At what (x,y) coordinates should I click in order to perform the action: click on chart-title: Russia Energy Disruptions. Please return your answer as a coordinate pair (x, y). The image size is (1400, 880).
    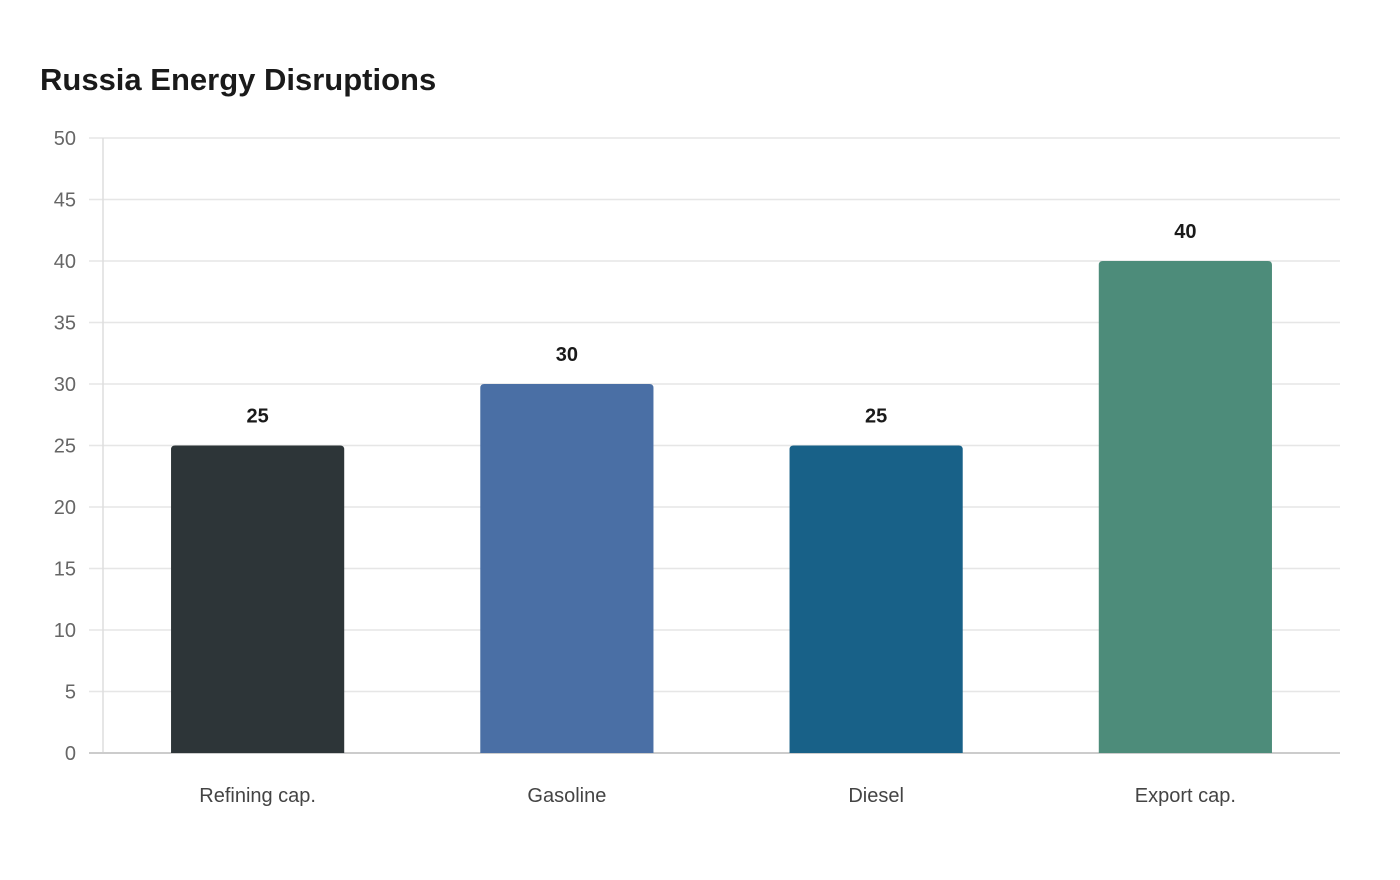
    Looking at the image, I should click on (238, 79).